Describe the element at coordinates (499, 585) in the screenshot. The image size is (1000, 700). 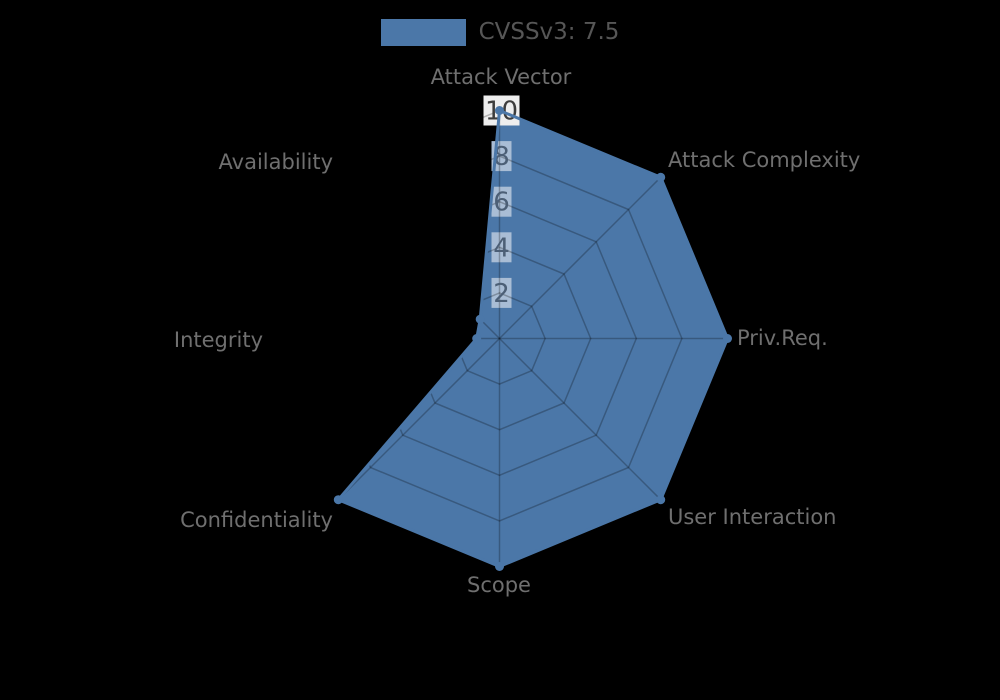
I see `axis-label-scope: Scope` at that location.